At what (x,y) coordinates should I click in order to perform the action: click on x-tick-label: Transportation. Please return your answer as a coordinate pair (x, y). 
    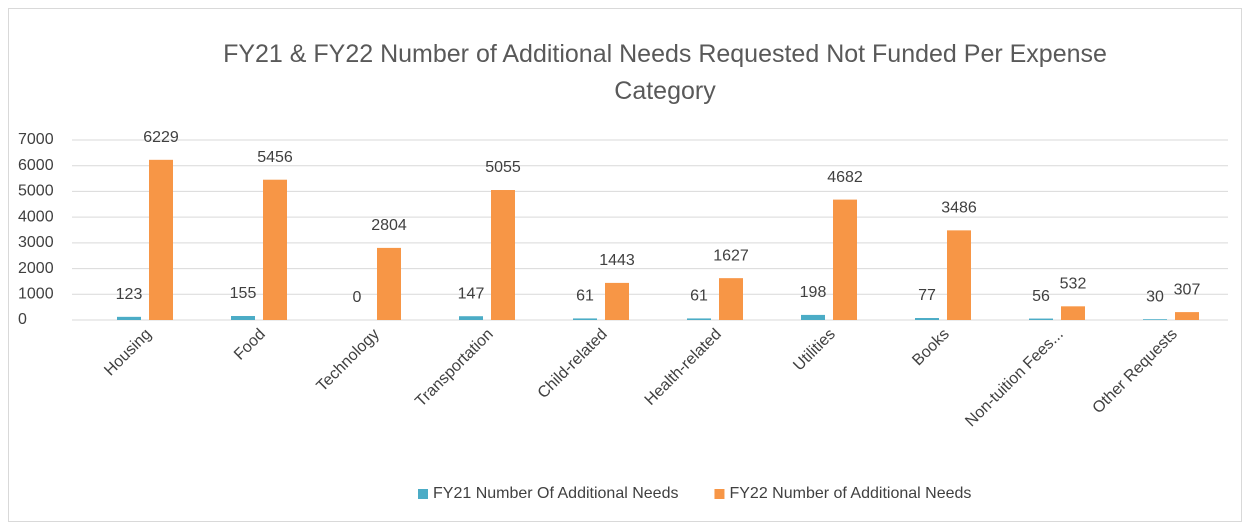
    Looking at the image, I should click on (454, 368).